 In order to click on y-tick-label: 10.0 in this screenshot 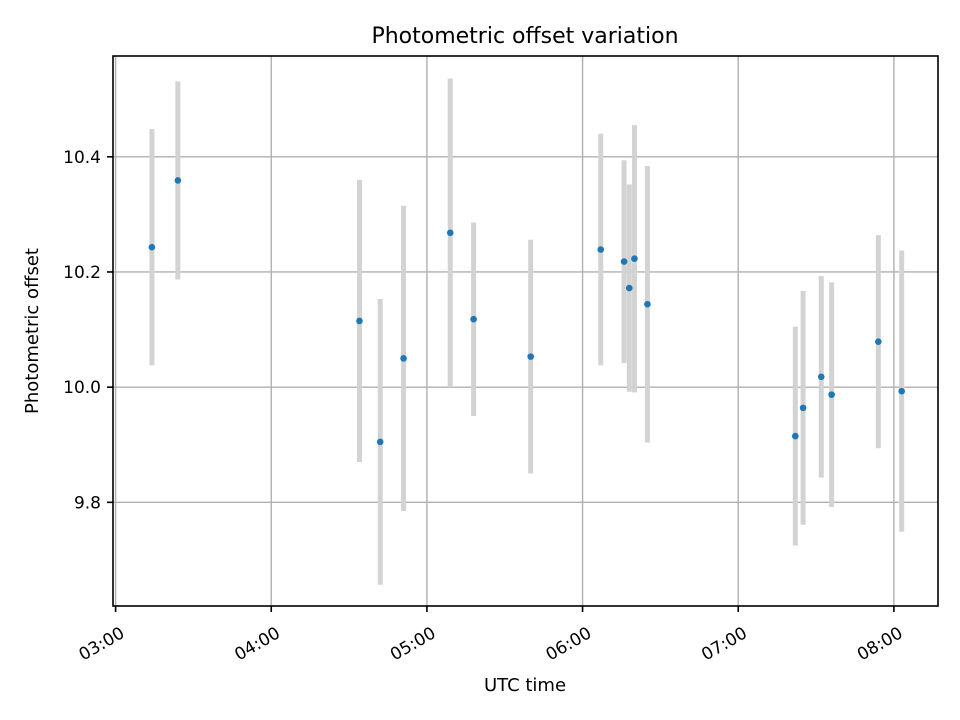, I will do `click(82, 388)`.